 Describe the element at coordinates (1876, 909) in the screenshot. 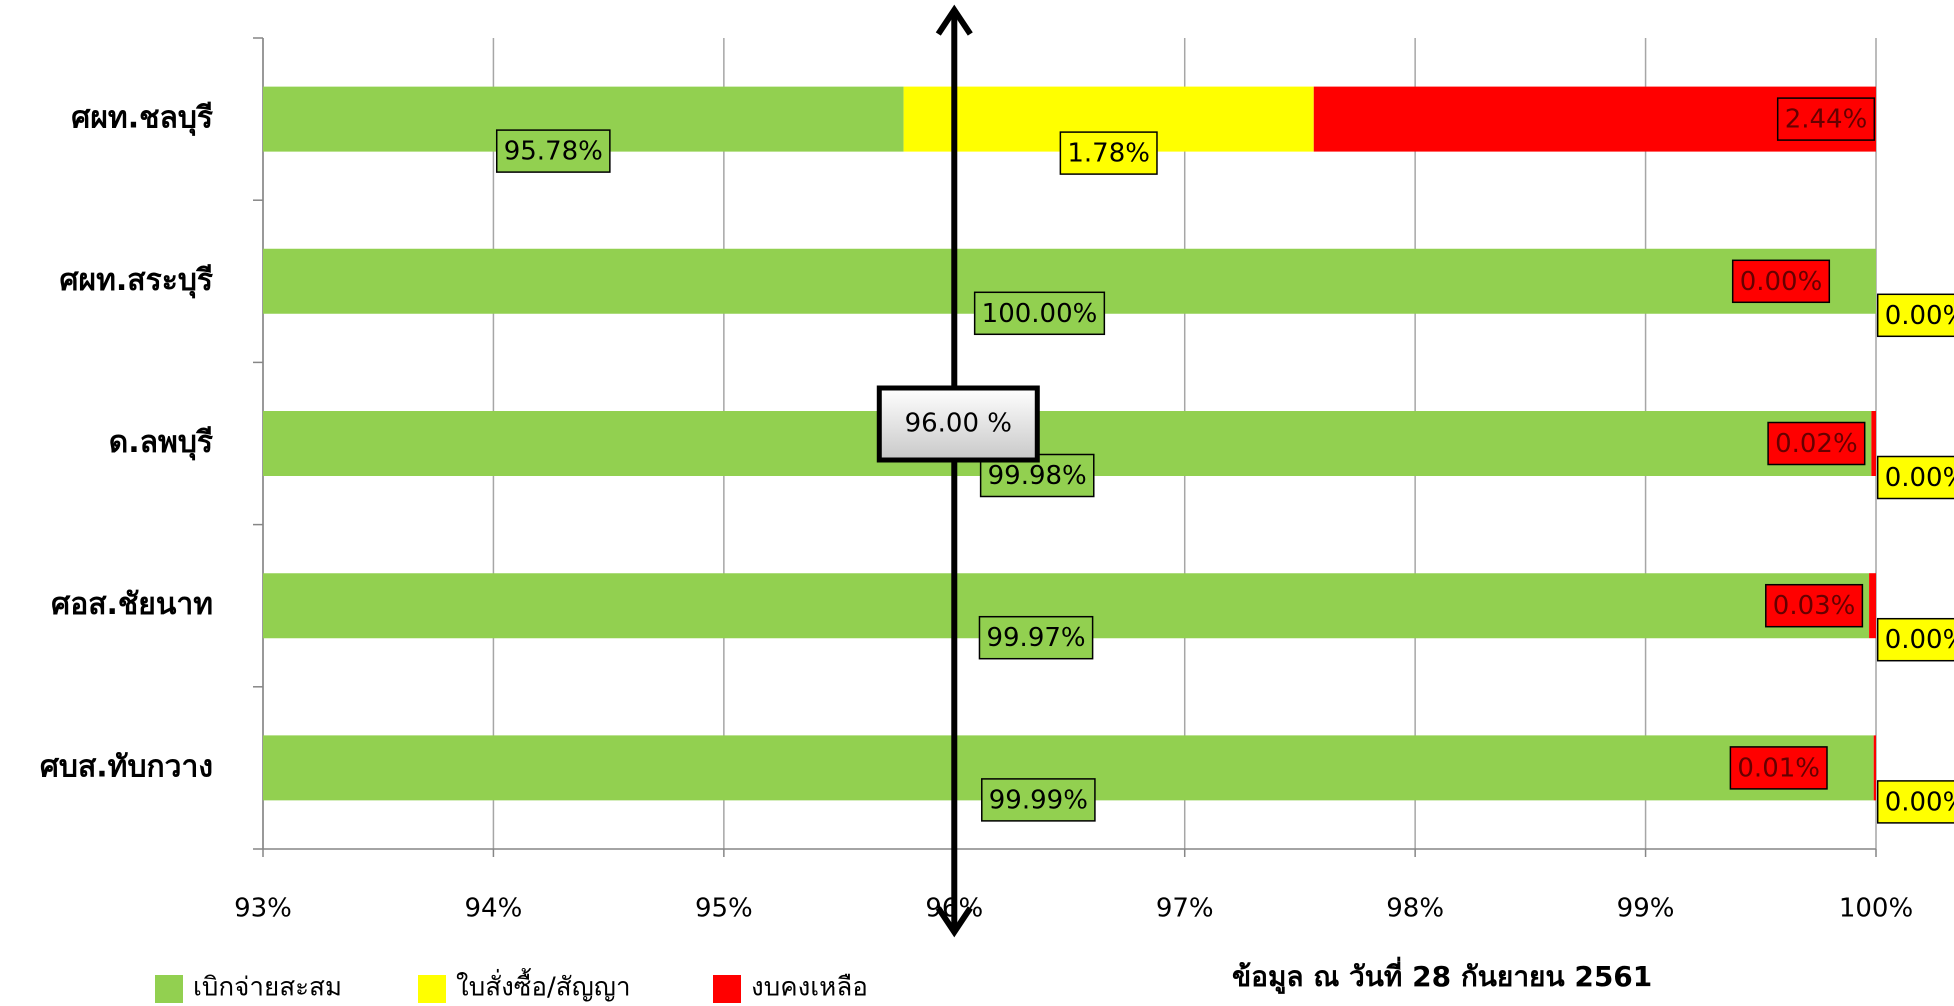

I see `x-tick-label: 100%` at that location.